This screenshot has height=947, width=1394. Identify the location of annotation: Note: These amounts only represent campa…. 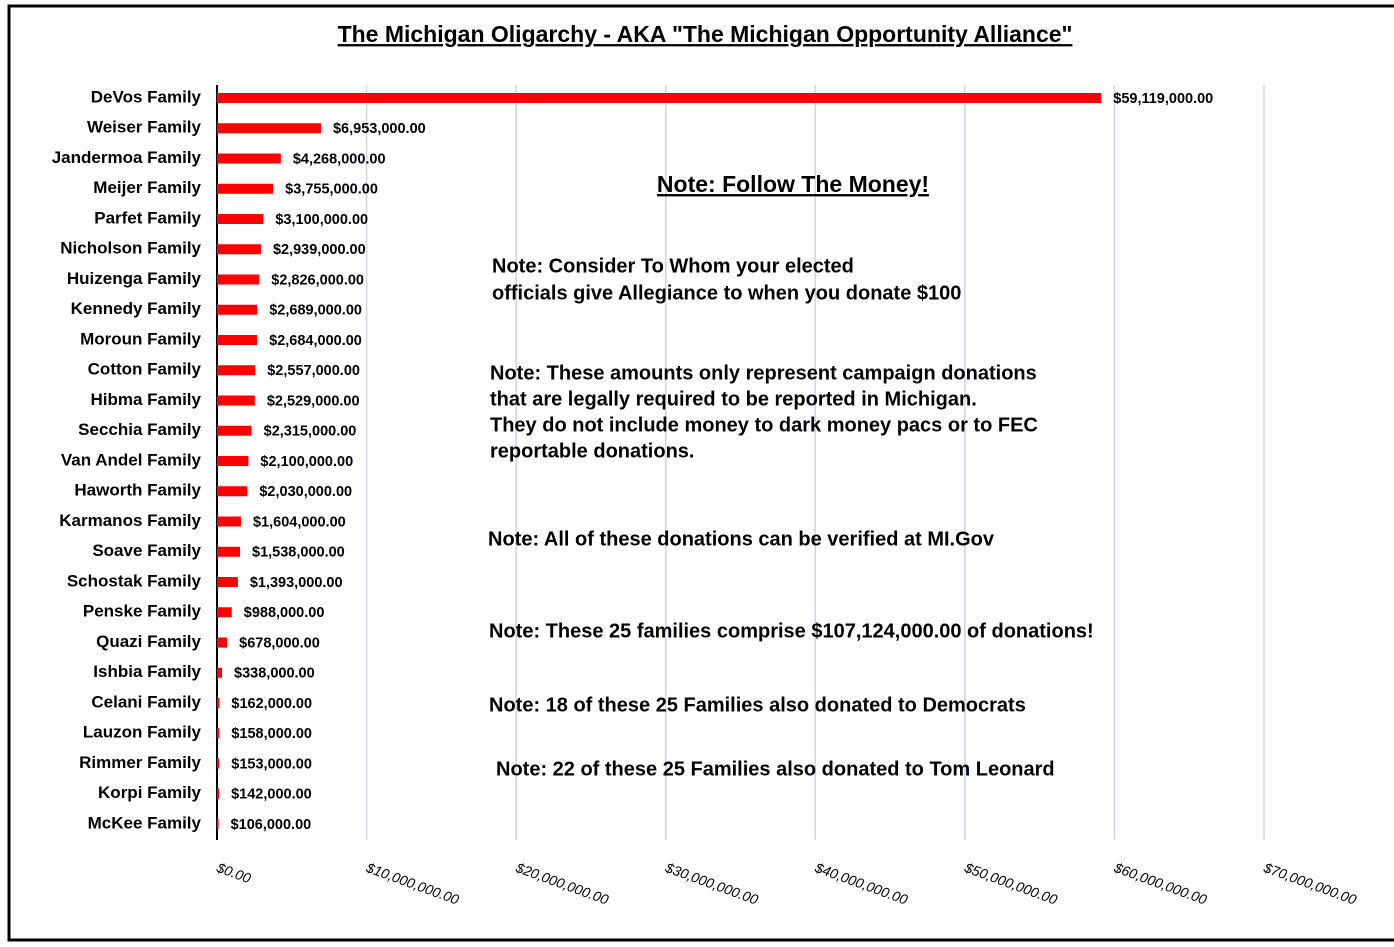
(763, 373).